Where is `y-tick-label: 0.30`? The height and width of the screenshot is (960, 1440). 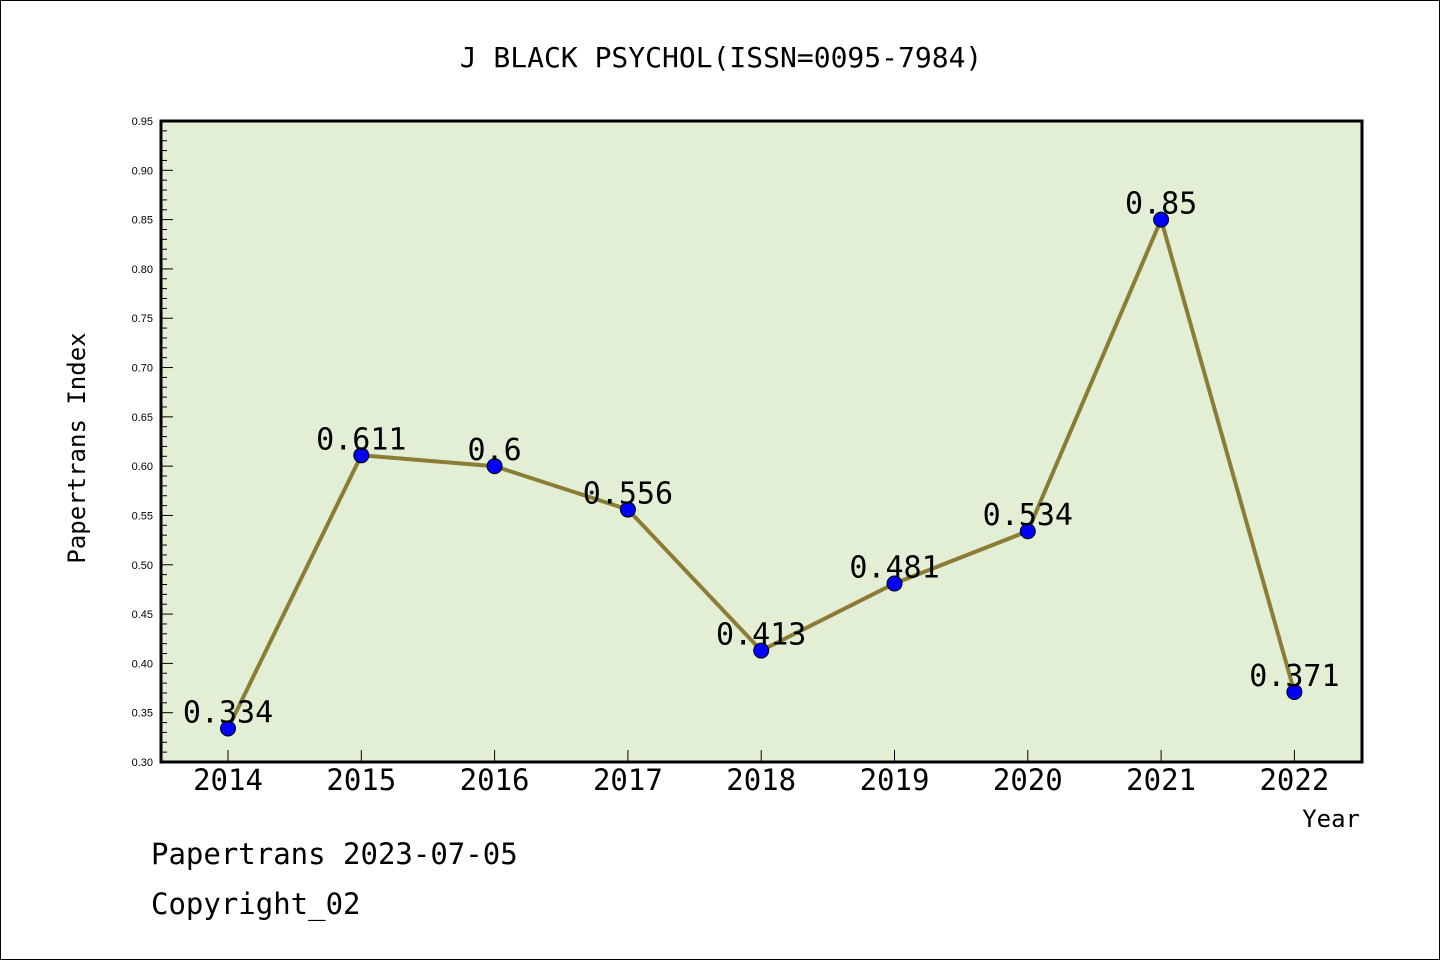 y-tick-label: 0.30 is located at coordinates (142, 763).